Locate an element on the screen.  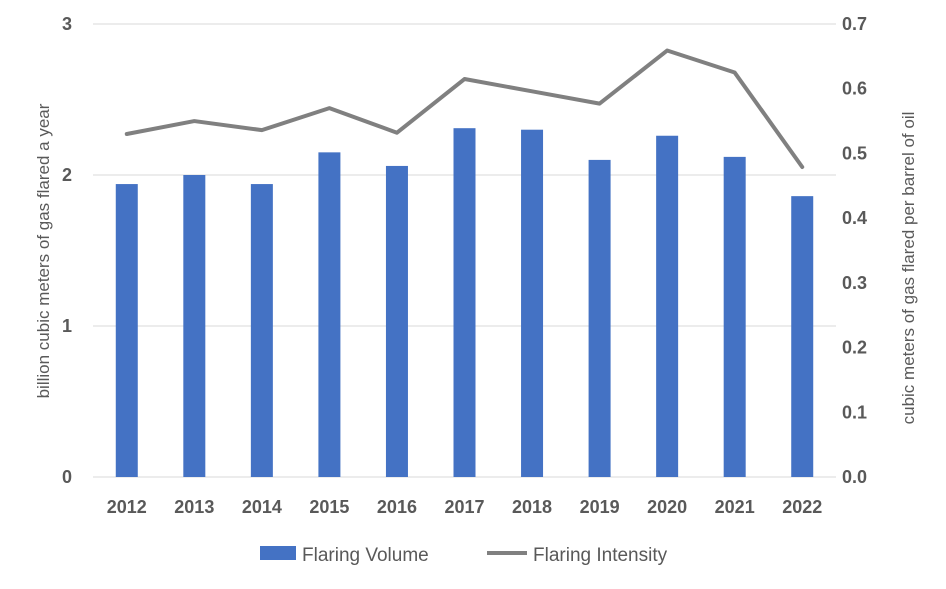
y-tick-label: 1 is located at coordinates (67, 326).